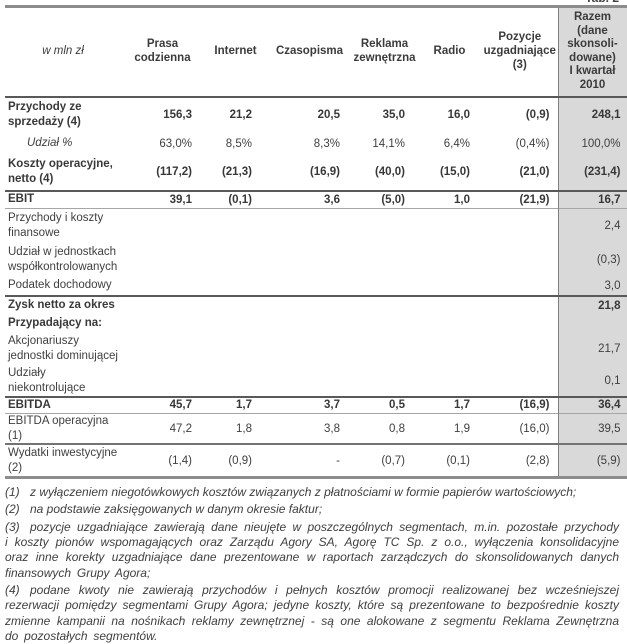  Describe the element at coordinates (519, 51) in the screenshot. I see `col-header-pozycje-uzgadniajace: Pozycje uzgadniające (3)` at that location.